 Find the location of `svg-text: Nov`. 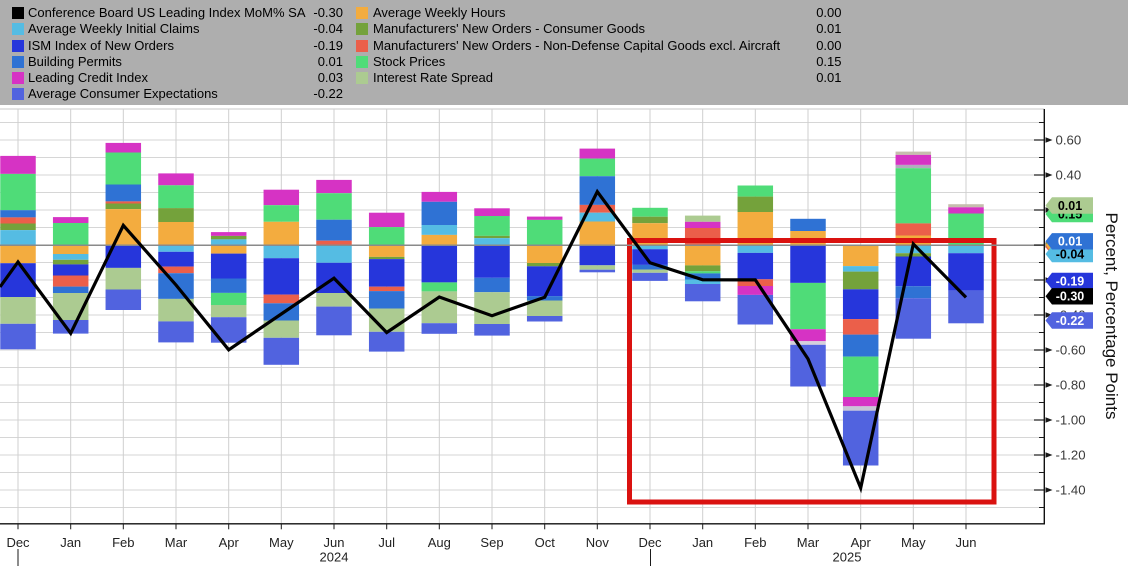

svg-text: Nov is located at coordinates (598, 542).